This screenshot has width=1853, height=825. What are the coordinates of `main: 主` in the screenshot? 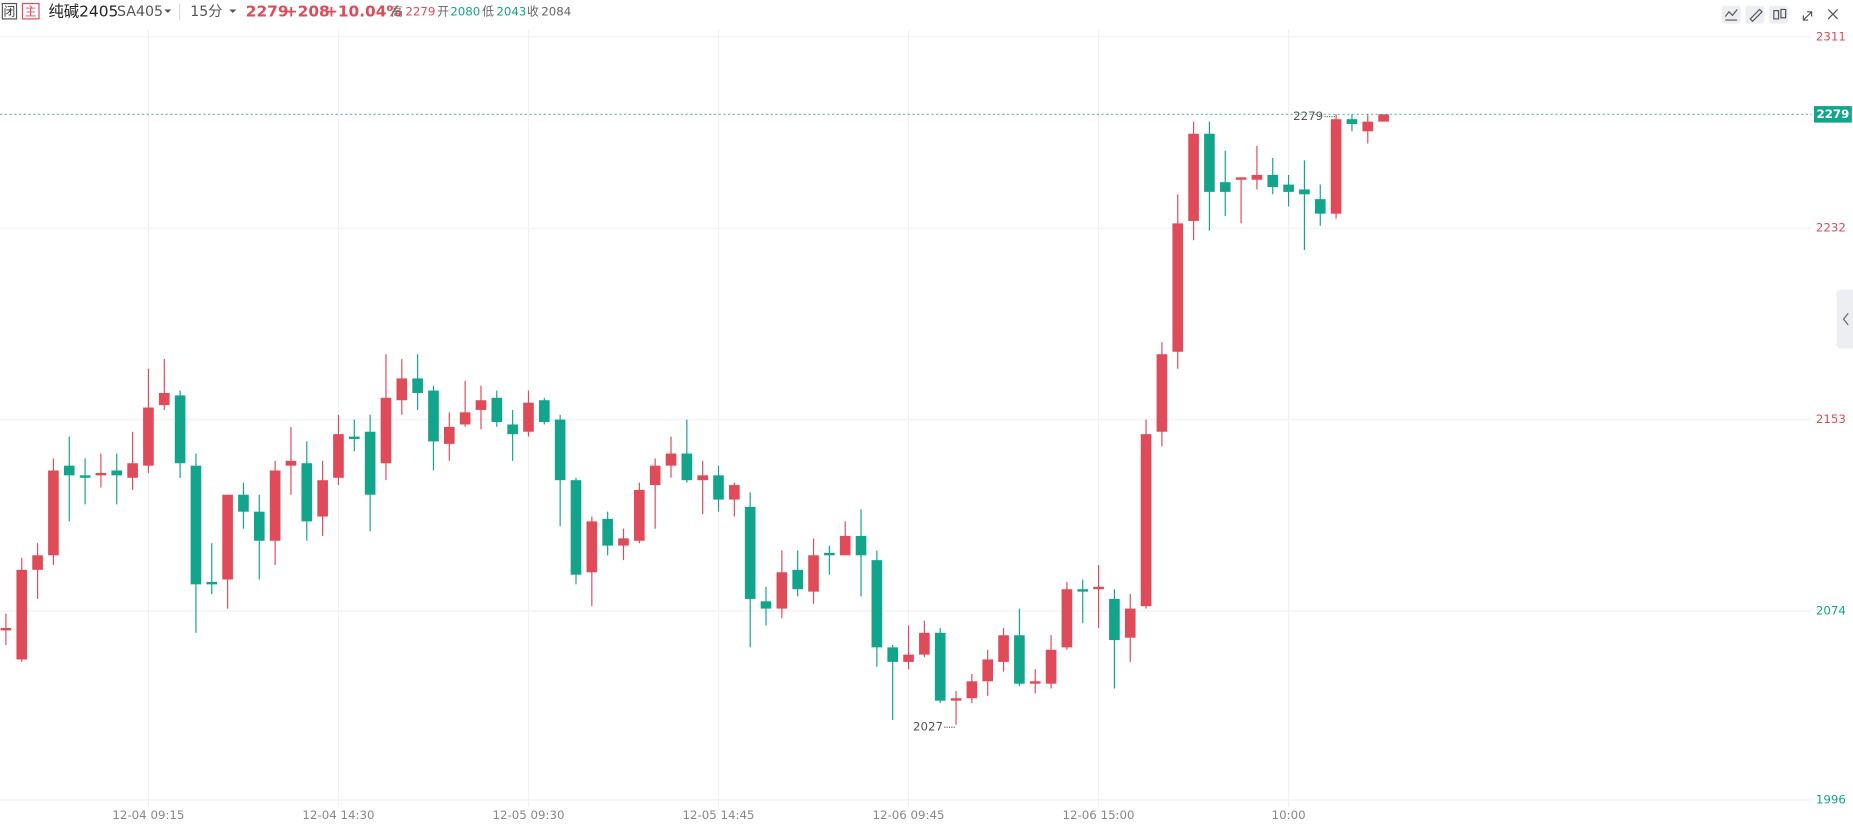 It's located at (31, 11).